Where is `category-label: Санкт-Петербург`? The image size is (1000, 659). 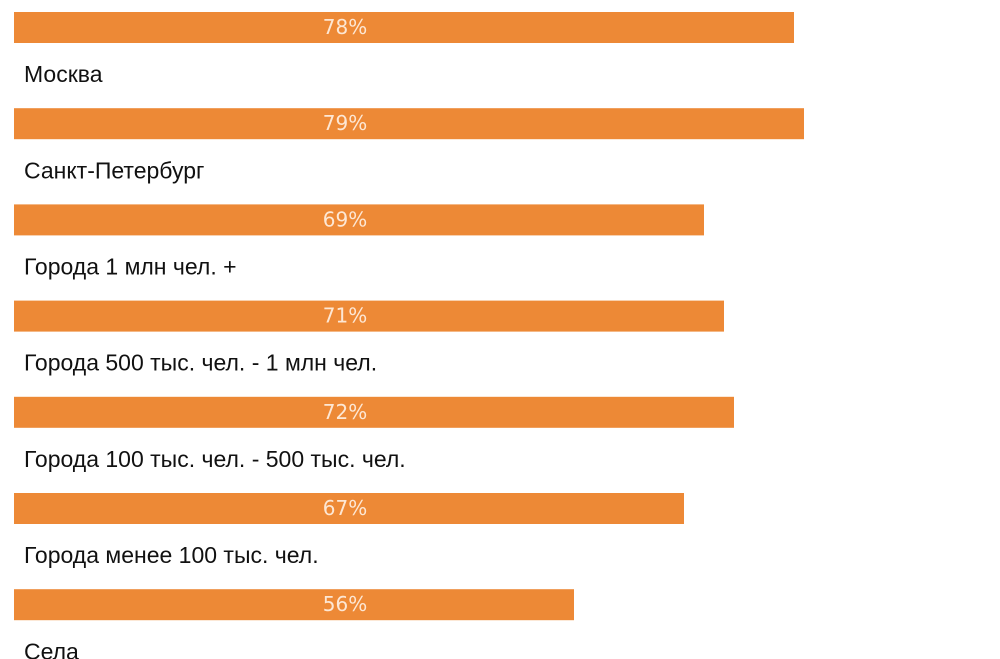
category-label: Санкт-Петербург is located at coordinates (114, 170).